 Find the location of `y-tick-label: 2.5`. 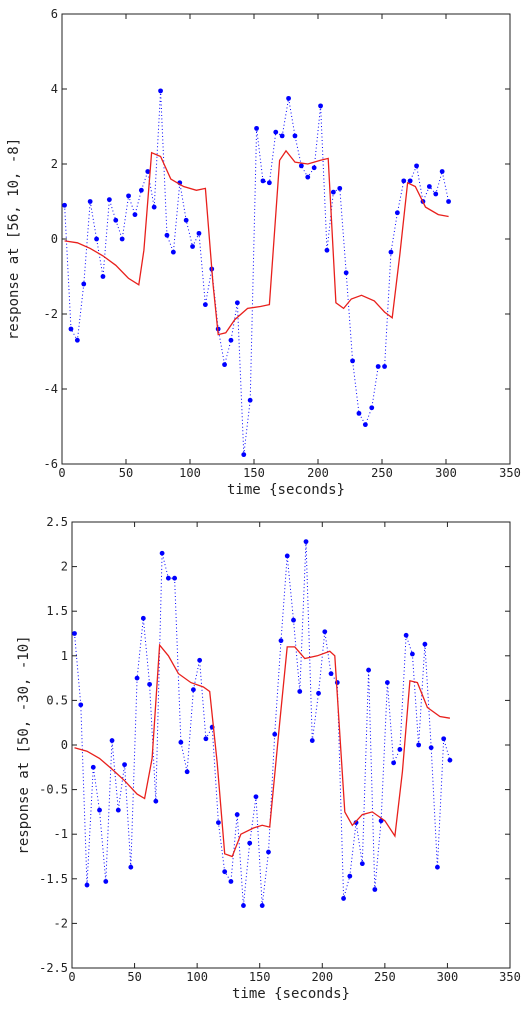

y-tick-label: 2.5 is located at coordinates (57, 522).